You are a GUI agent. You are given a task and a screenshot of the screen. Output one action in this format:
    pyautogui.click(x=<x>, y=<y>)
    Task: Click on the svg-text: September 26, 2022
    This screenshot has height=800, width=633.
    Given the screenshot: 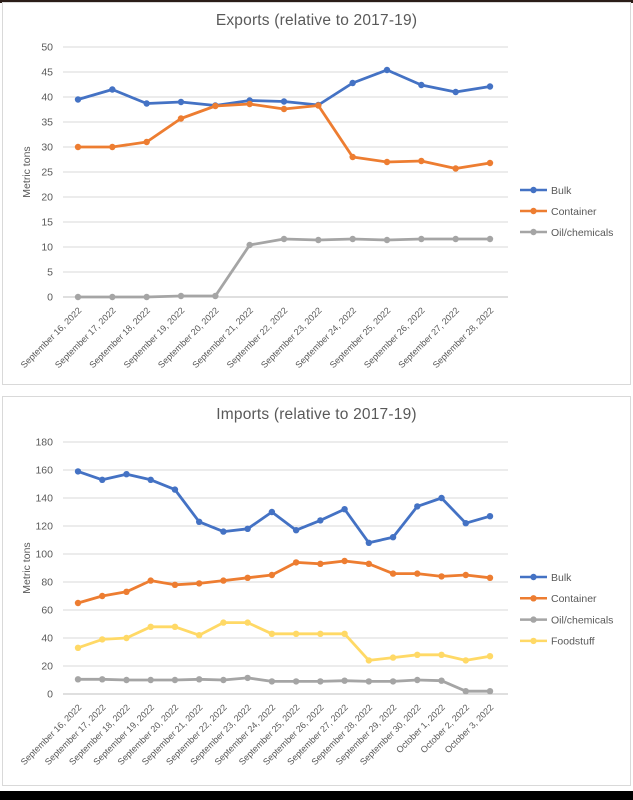 What is the action you would take?
    pyautogui.click(x=394, y=337)
    